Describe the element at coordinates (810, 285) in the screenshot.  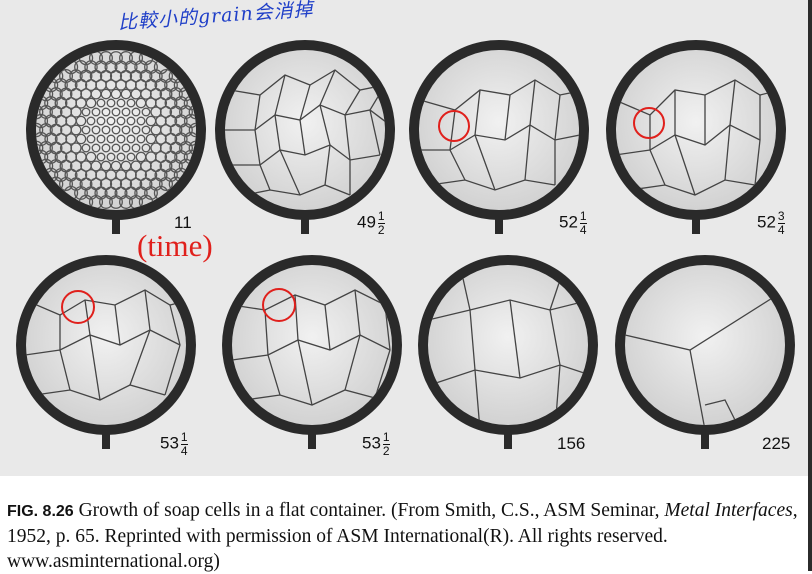
I see `window-edge` at that location.